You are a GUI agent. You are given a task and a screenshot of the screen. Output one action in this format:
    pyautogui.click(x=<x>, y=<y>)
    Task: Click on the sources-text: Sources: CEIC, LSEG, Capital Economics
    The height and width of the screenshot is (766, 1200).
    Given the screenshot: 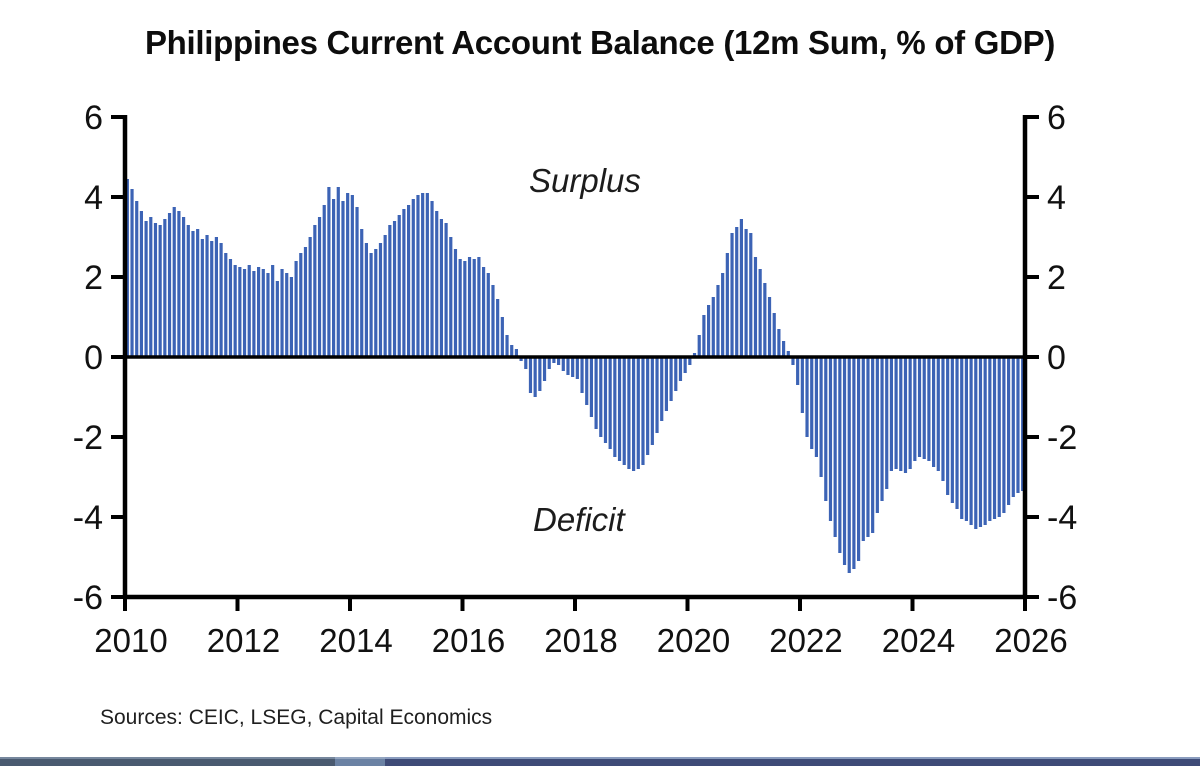 What is the action you would take?
    pyautogui.click(x=296, y=717)
    